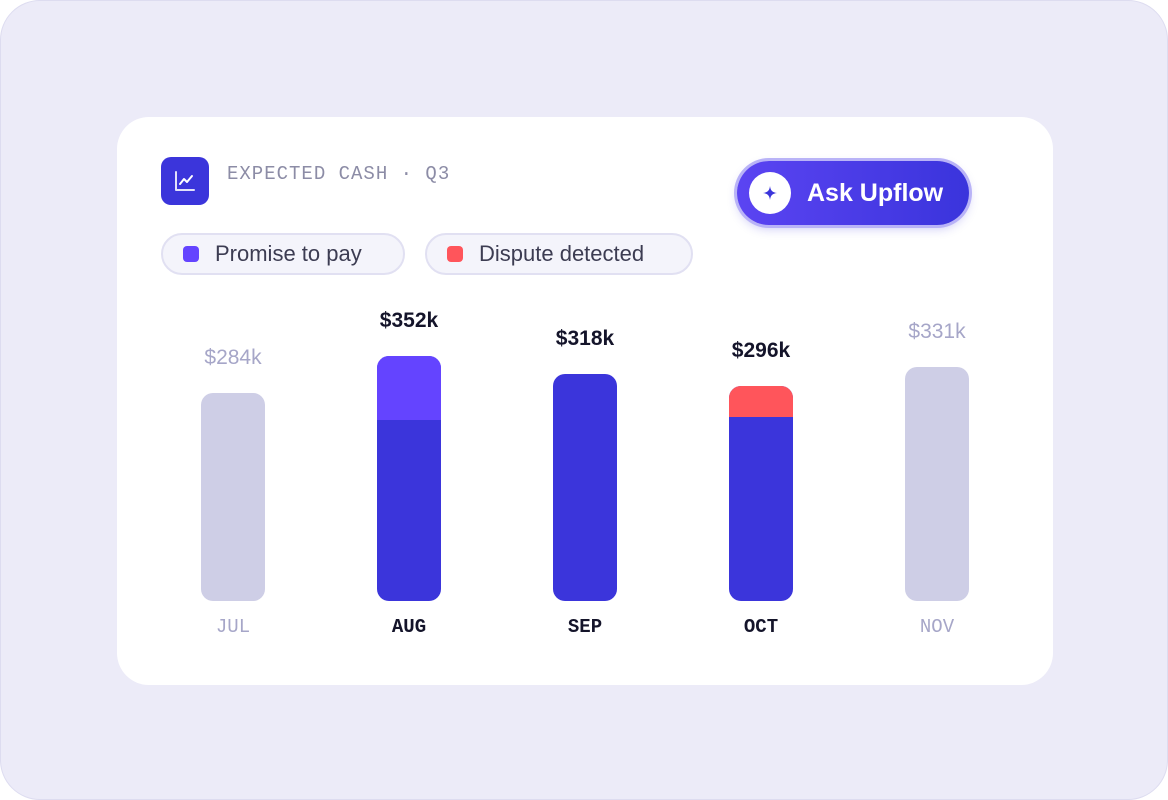 Image resolution: width=1168 pixels, height=800 pixels. I want to click on month-label-jul: JUL, so click(233, 627).